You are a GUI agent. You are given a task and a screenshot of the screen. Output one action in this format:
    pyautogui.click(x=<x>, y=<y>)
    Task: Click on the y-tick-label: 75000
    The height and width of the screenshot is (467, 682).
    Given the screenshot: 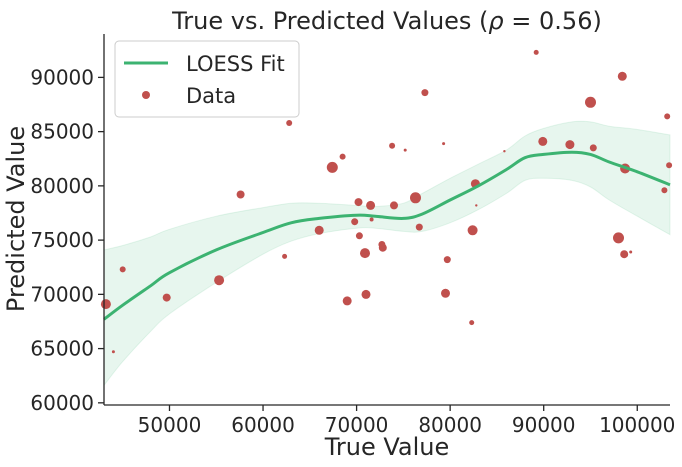 What is the action you would take?
    pyautogui.click(x=62, y=240)
    